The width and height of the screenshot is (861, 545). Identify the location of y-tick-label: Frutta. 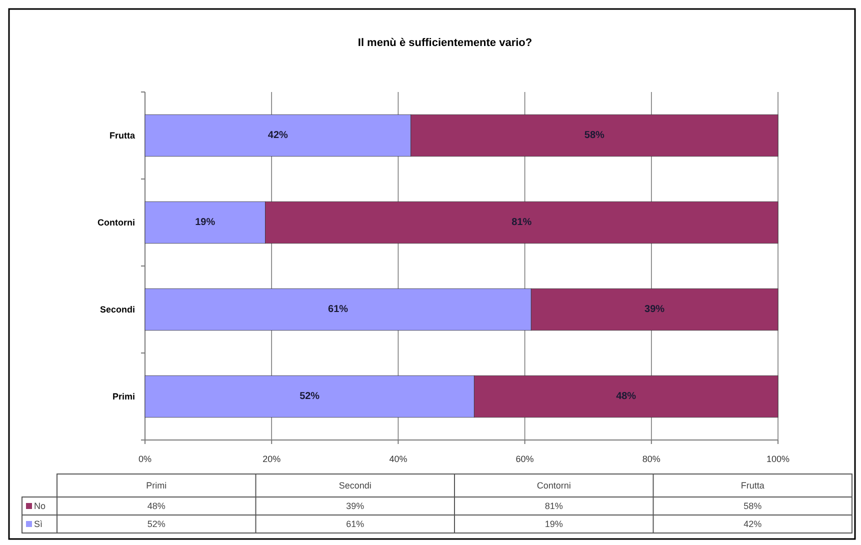
(123, 135).